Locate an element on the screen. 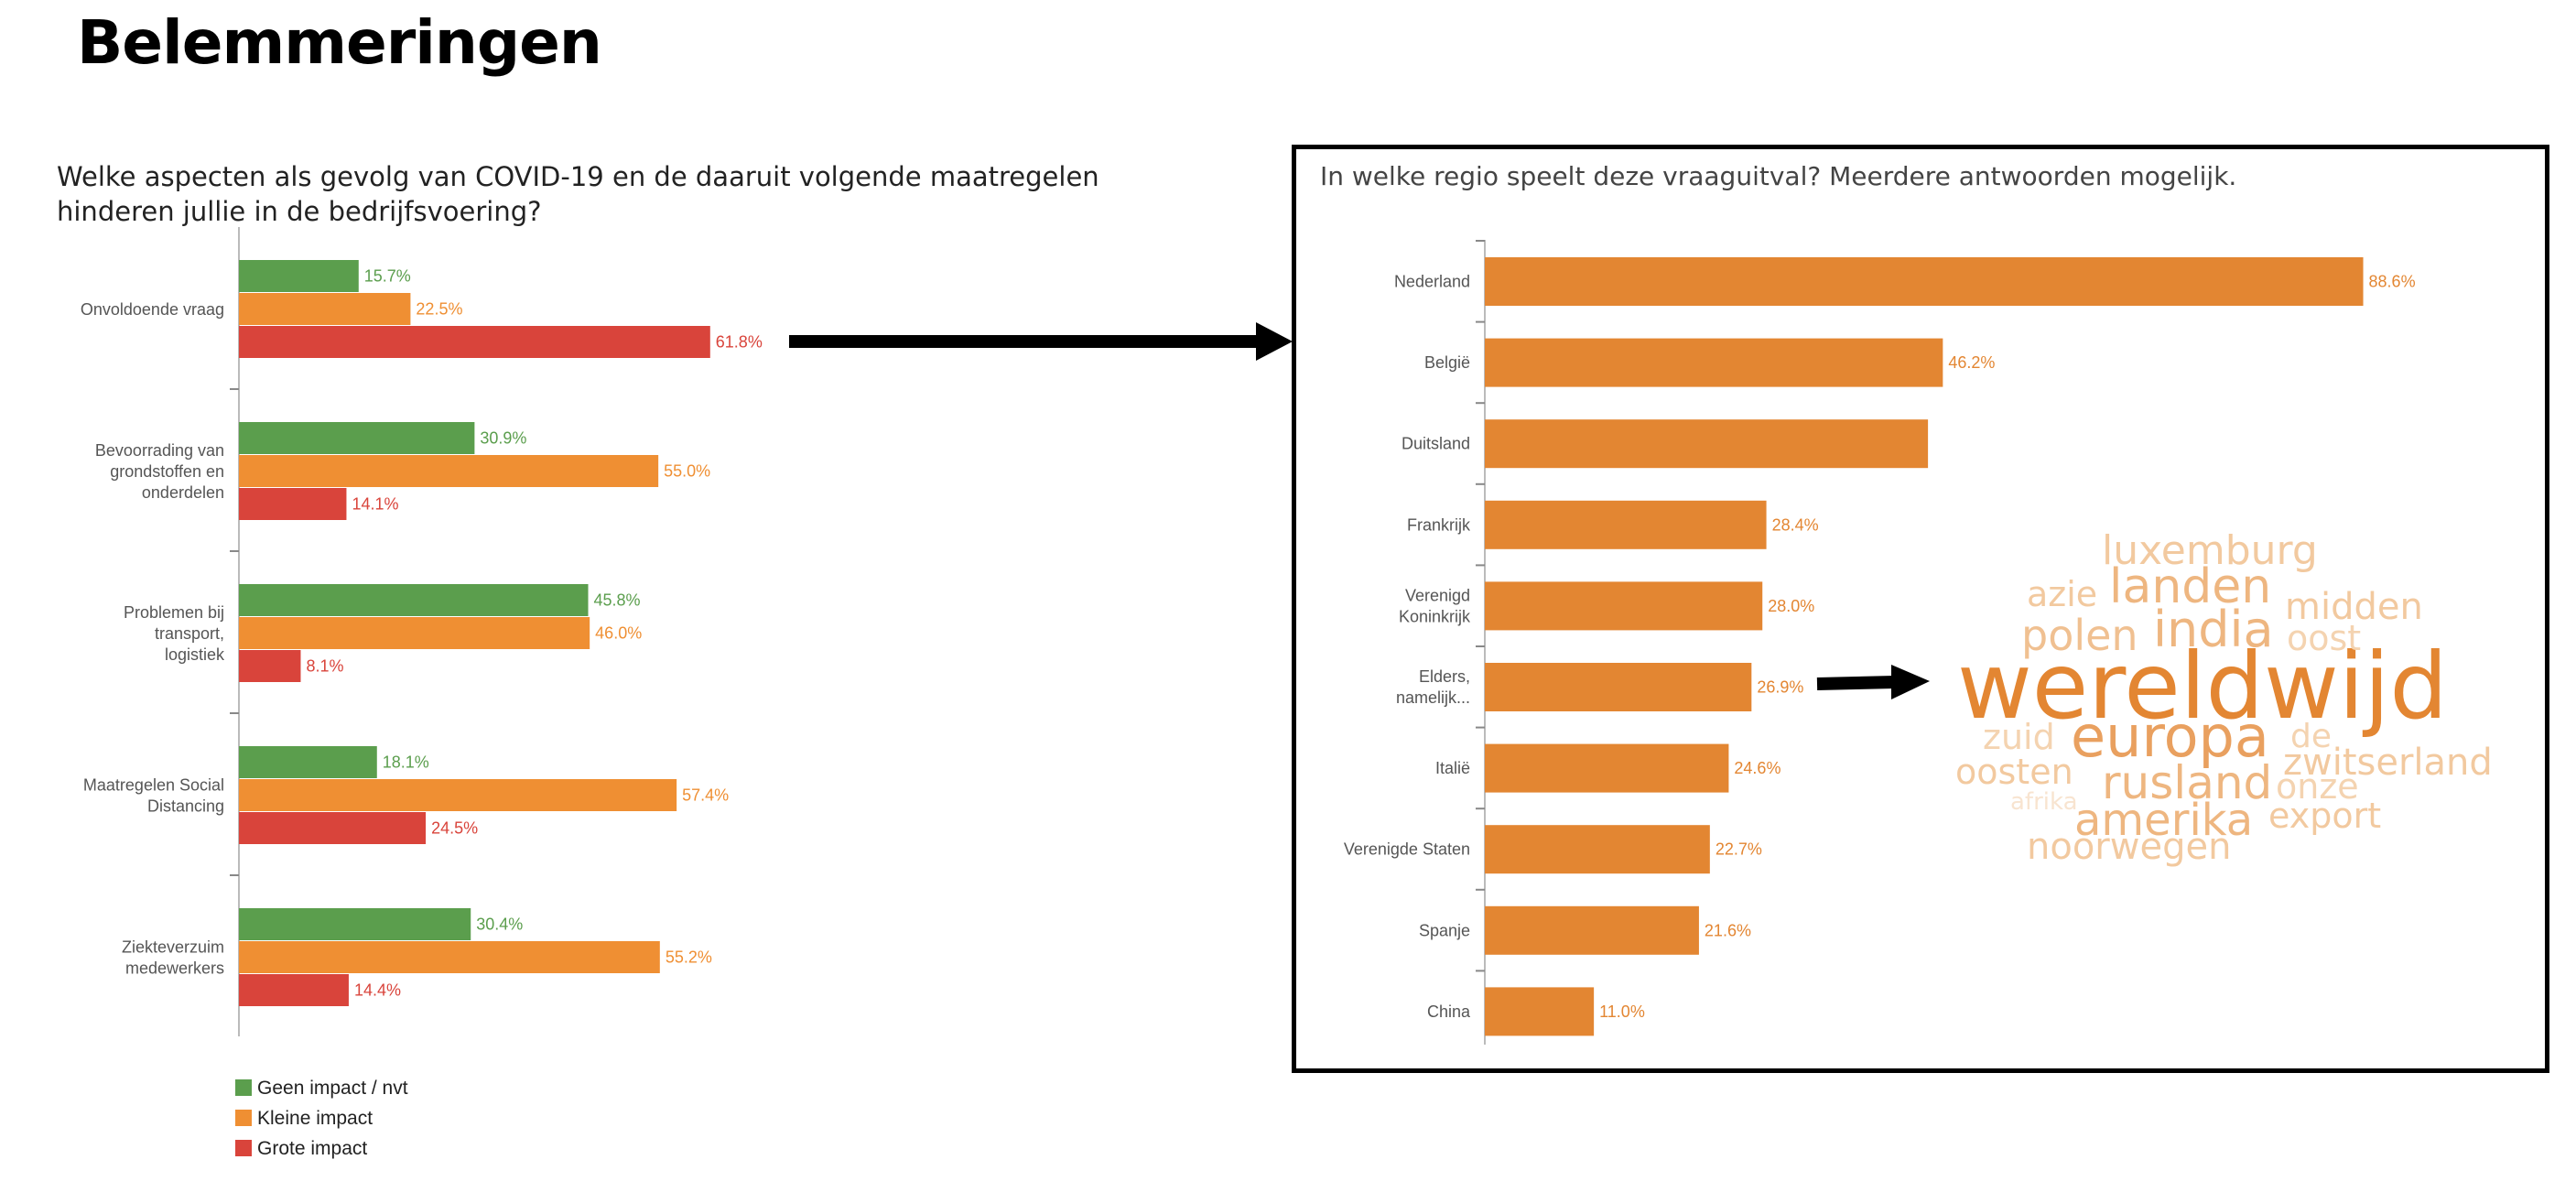 This screenshot has height=1203, width=2576. data-label: 24.6% is located at coordinates (1757, 768).